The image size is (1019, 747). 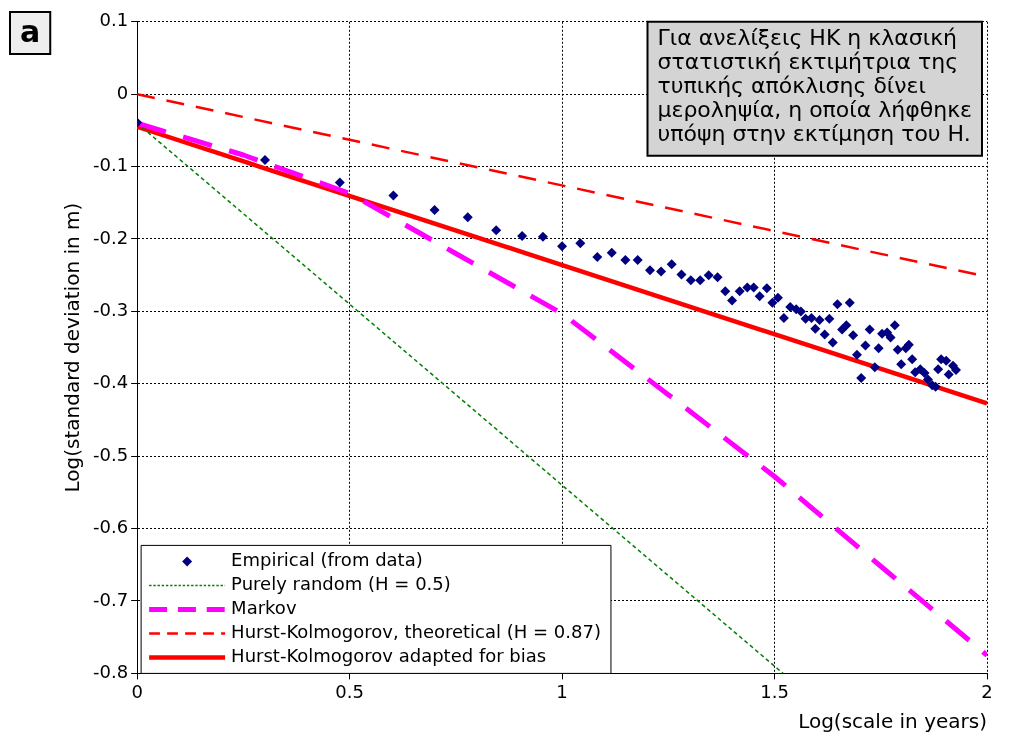 I want to click on y-tick-label: -0.1, so click(x=111, y=165).